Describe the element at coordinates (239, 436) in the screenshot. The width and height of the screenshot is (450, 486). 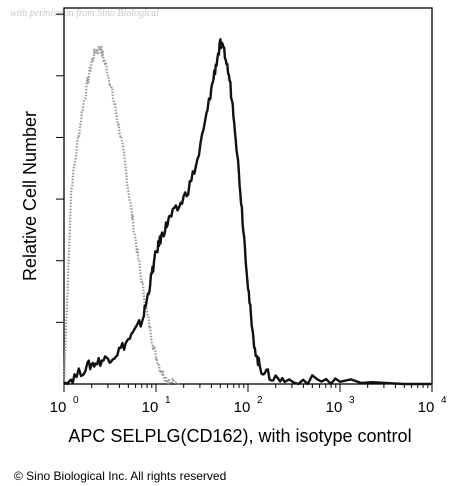
I see `x-axis-label: APC SELPLG(CD162), with isotype control` at that location.